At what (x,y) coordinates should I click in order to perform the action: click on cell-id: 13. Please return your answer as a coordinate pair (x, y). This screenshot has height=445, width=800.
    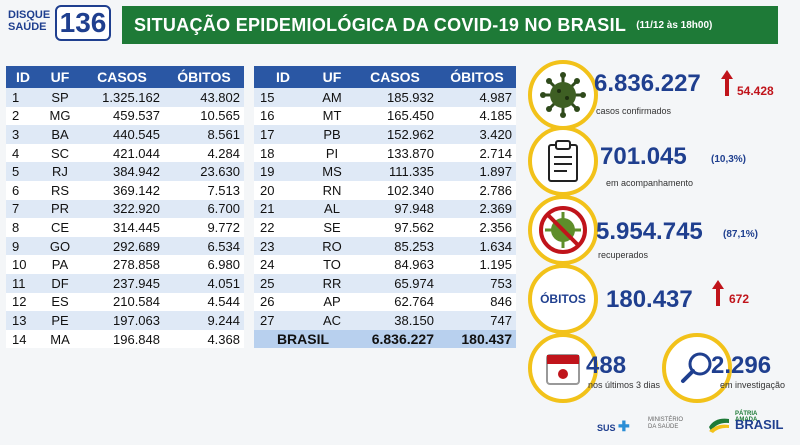
    Looking at the image, I should click on (23, 320).